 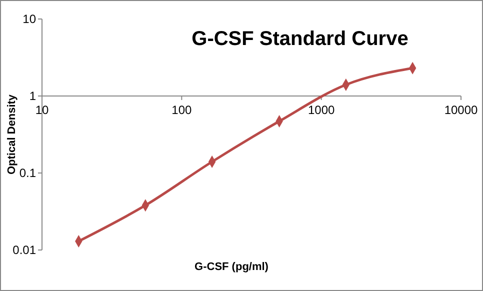 What do you see at coordinates (231, 267) in the screenshot?
I see `x-axis-title: G-CSF (pg/ml)` at bounding box center [231, 267].